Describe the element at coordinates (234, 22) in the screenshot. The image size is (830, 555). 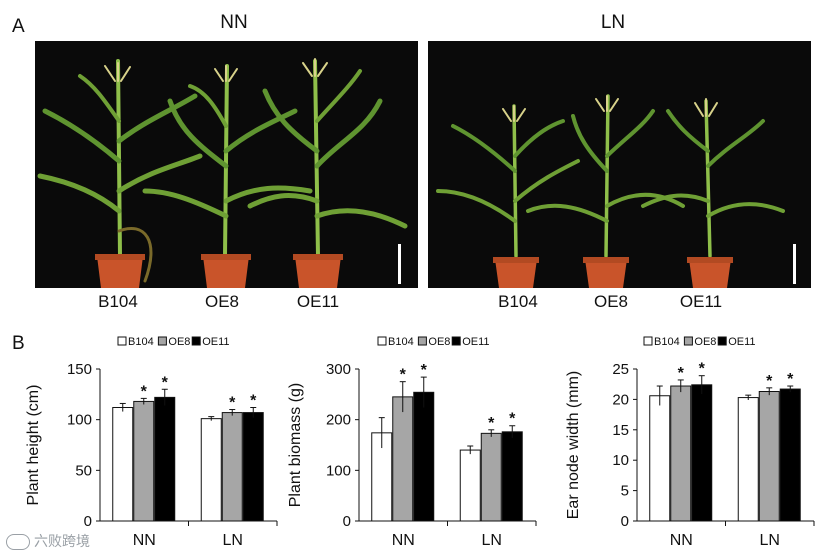
I see `photo-title-nn: NN` at that location.